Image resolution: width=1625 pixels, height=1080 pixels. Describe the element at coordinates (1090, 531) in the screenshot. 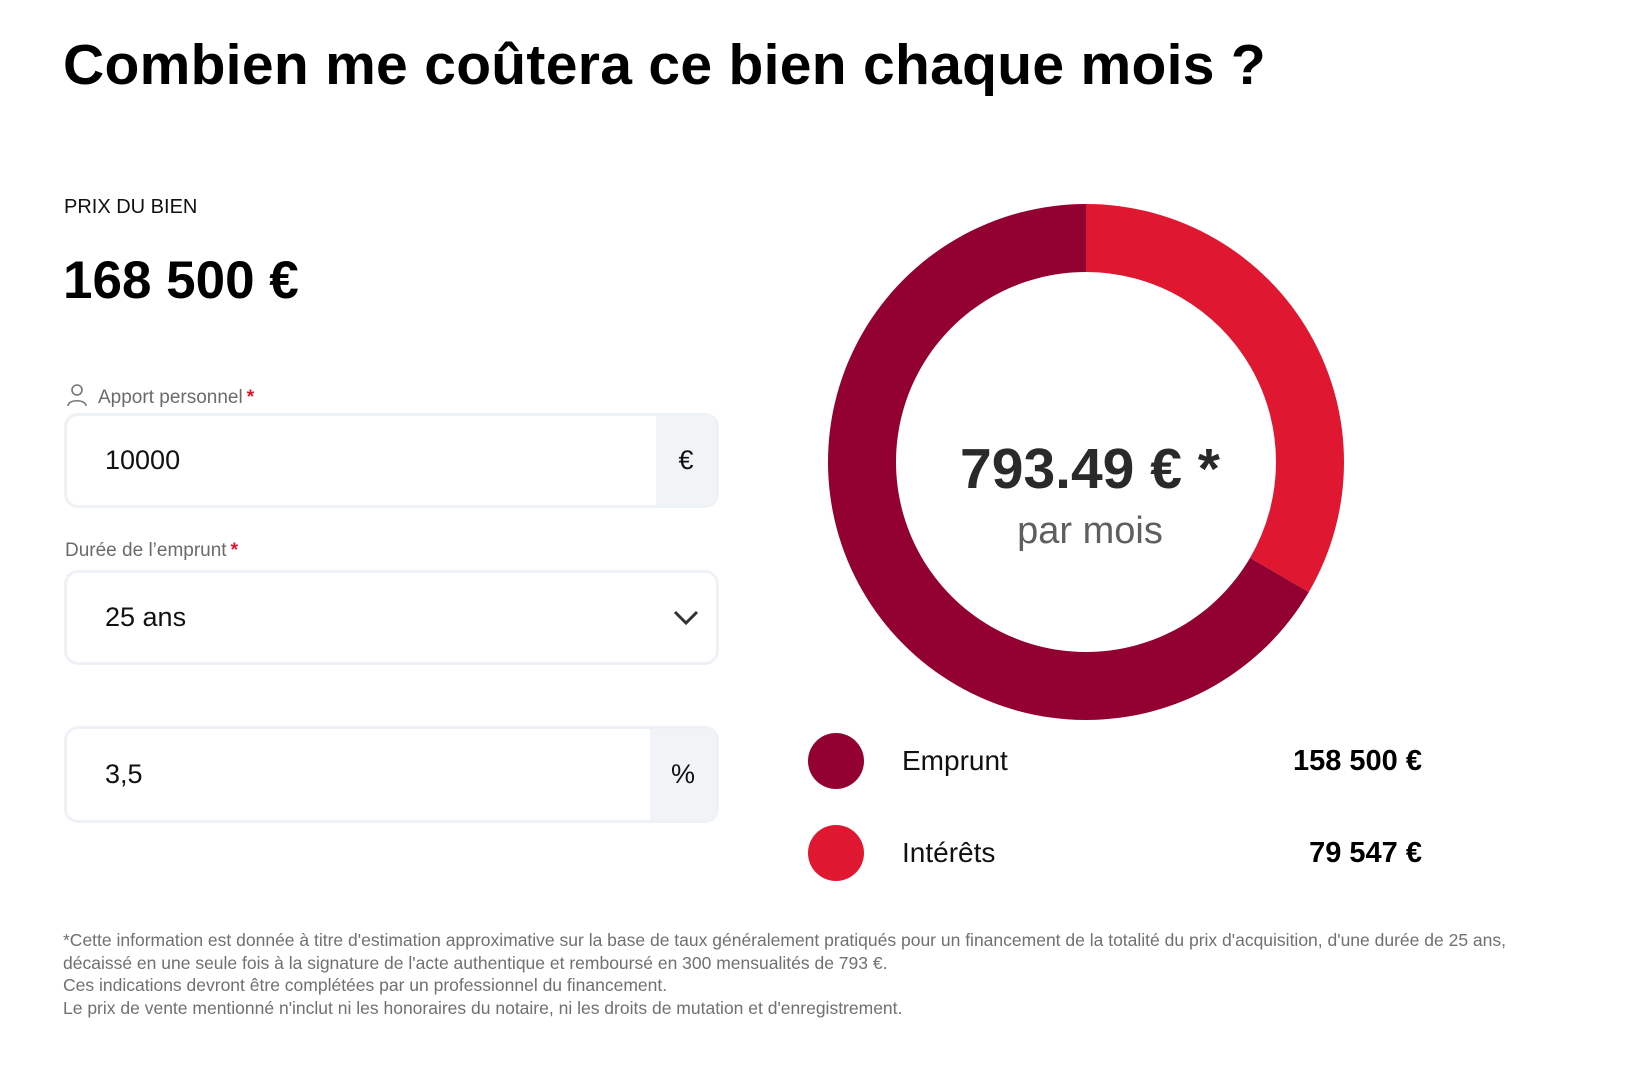

I see `monthly-label: par mois` at that location.